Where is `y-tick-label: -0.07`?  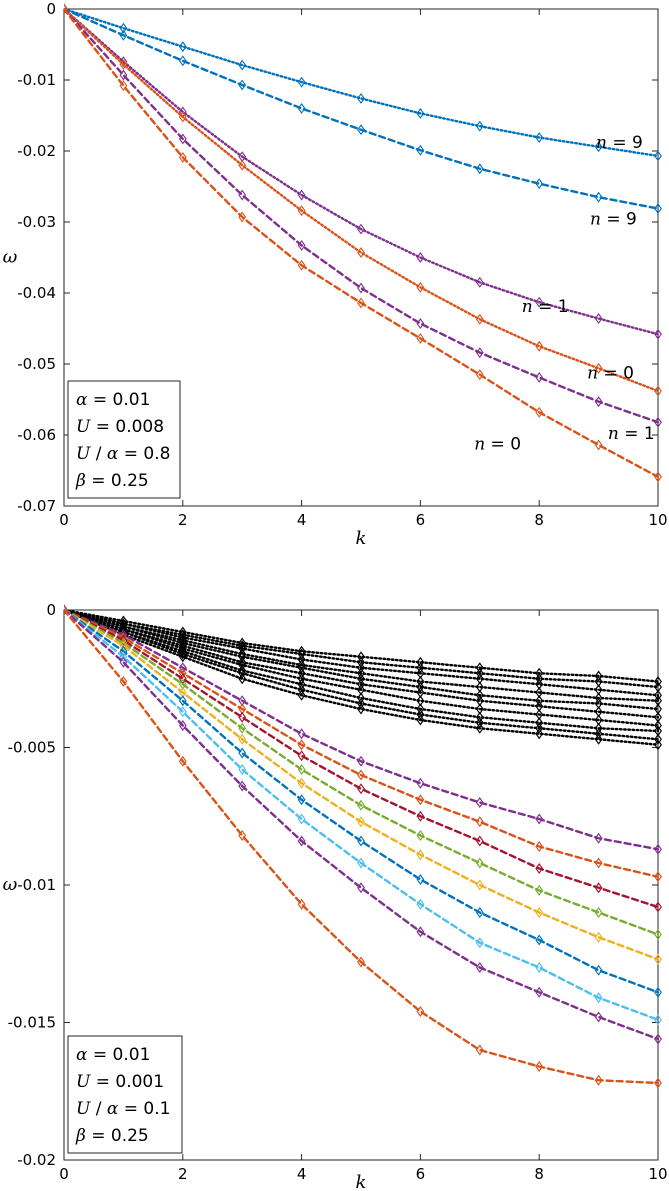 y-tick-label: -0.07 is located at coordinates (36, 506).